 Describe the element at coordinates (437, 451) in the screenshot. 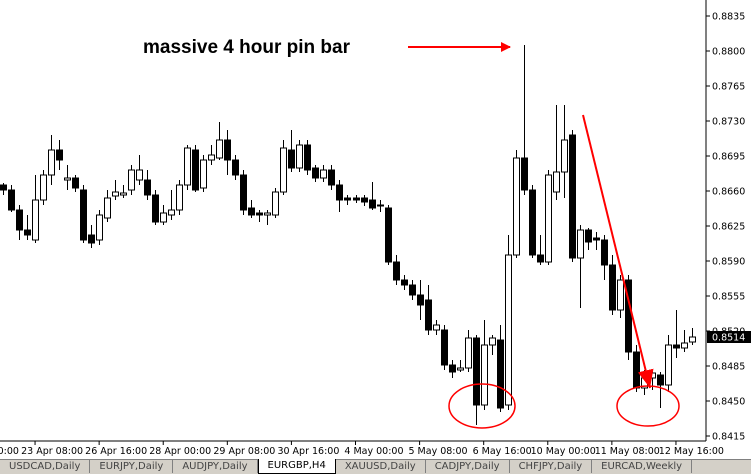

I see `x-tick-label: 5 May 08:00` at that location.